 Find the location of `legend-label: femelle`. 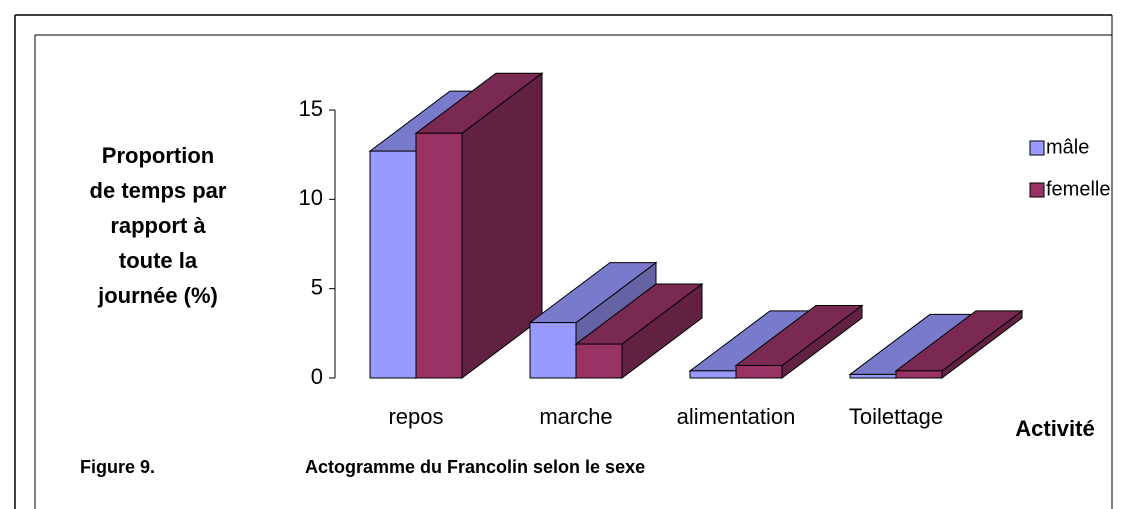

legend-label: femelle is located at coordinates (1078, 189).